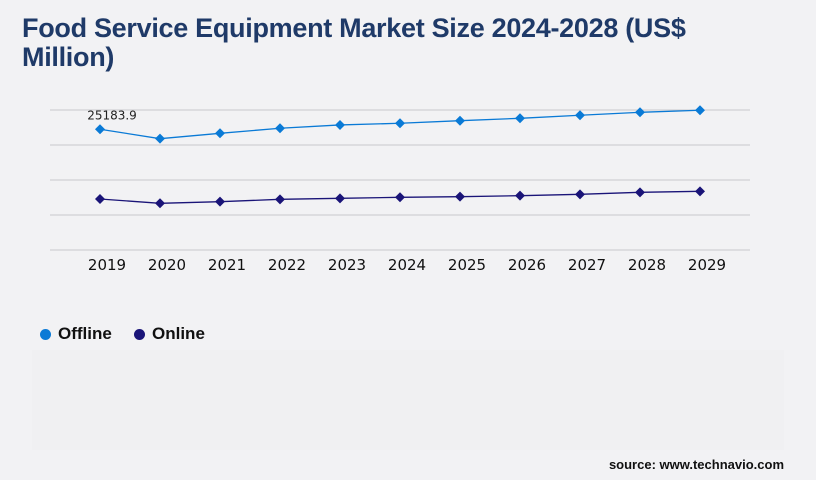  Describe the element at coordinates (696, 464) in the screenshot. I see `source-credit: source: www.technavio.com` at that location.